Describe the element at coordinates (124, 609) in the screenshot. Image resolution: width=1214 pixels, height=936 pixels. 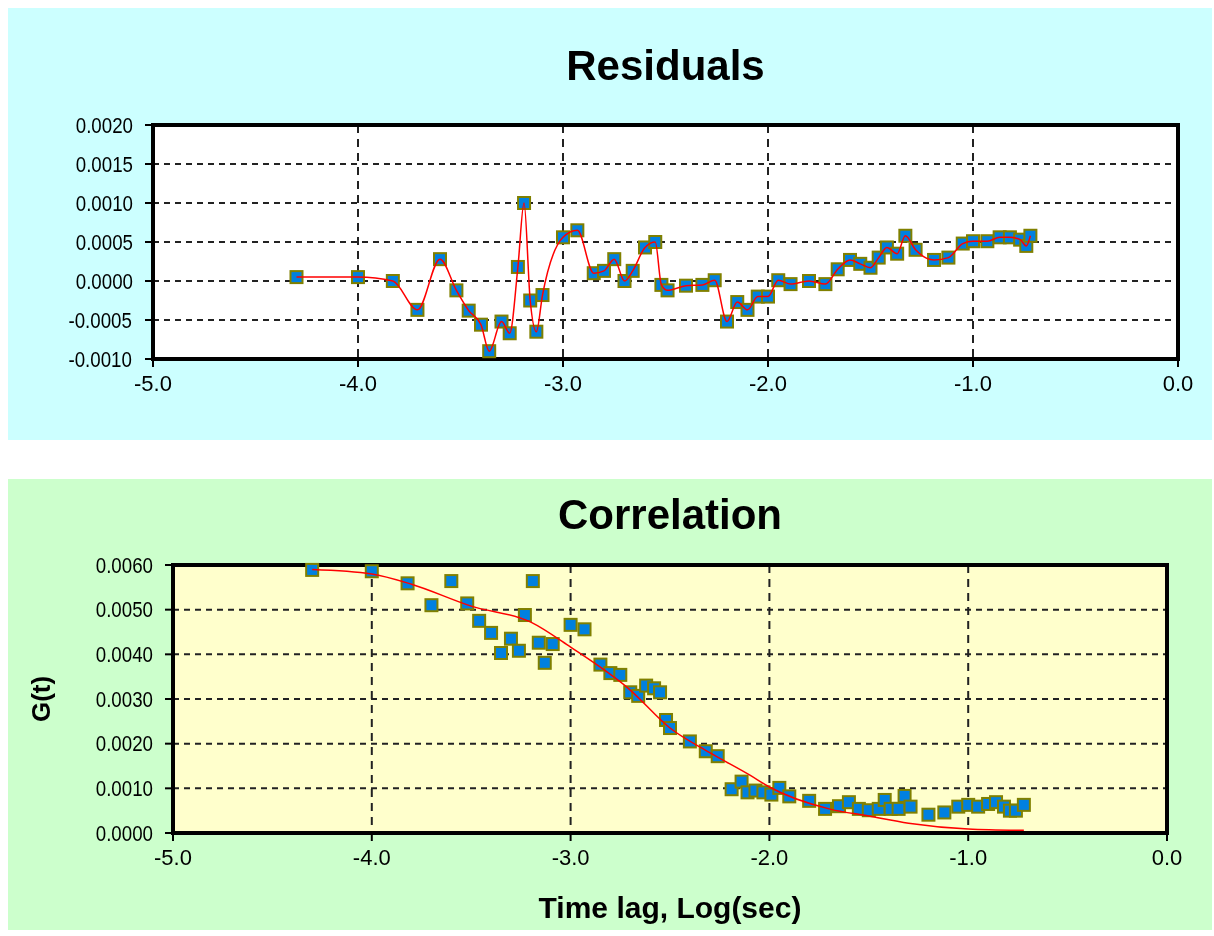
I see `y-tick-label: 0.0050` at that location.